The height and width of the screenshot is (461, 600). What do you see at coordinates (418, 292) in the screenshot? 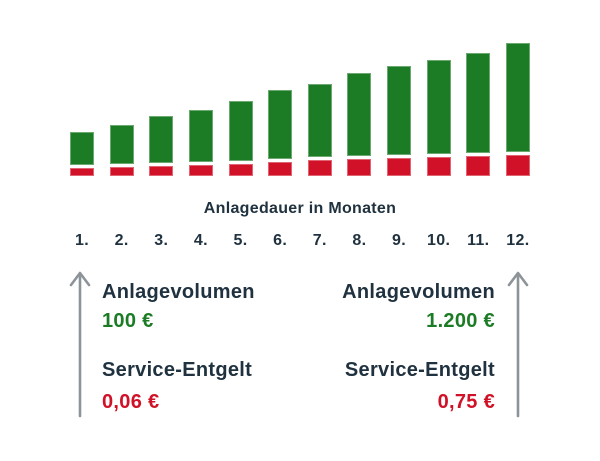
I see `volume-label-right: Anlagevolumen` at bounding box center [418, 292].